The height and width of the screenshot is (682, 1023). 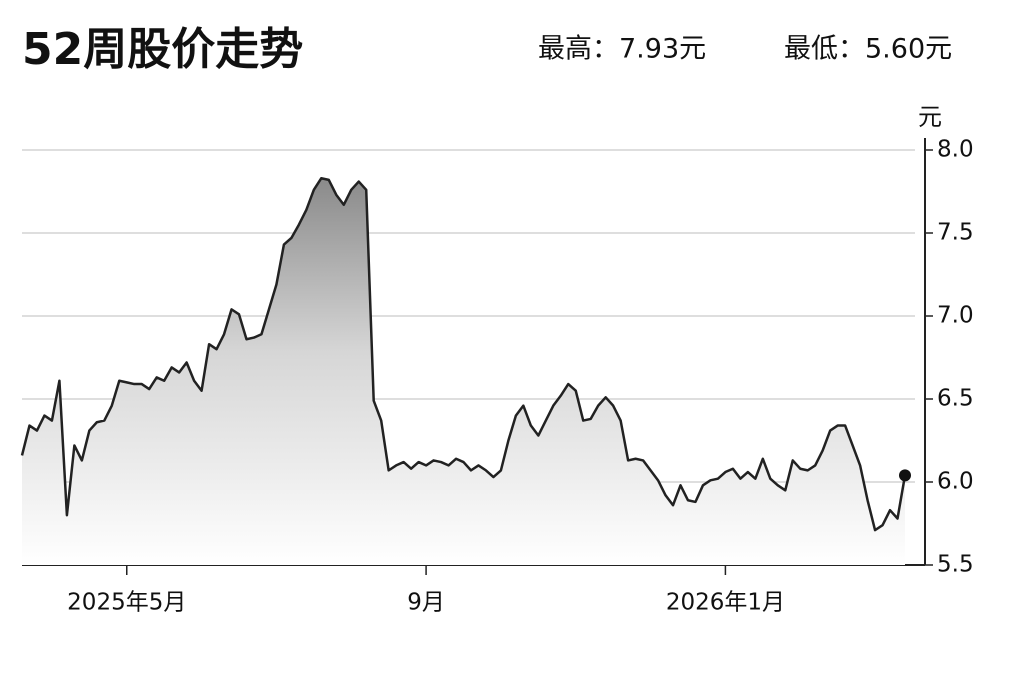 I want to click on y-tick-label: 6.0, so click(x=955, y=482).